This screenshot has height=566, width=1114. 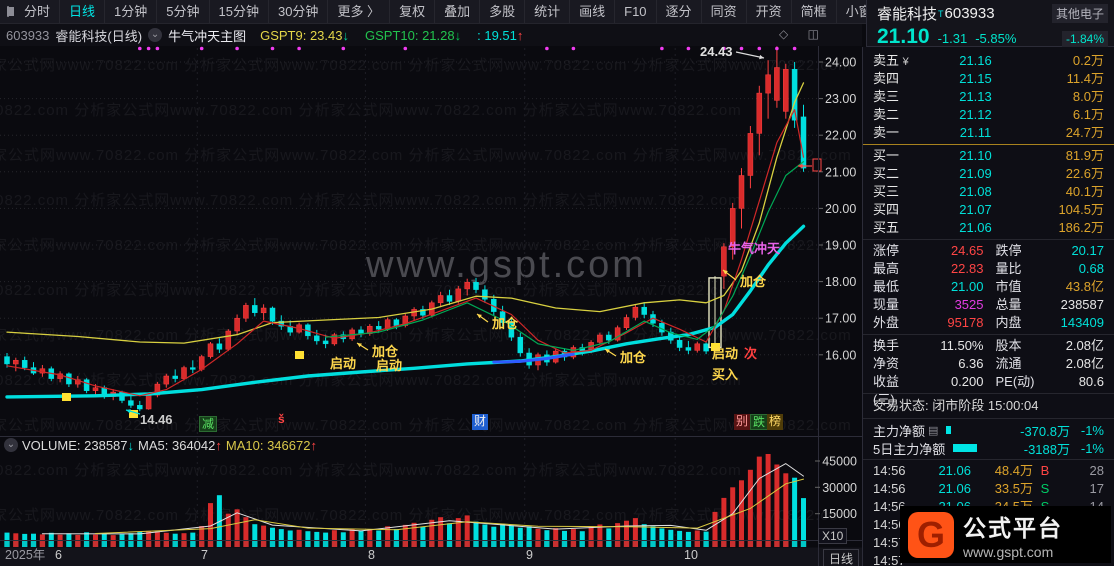 What do you see at coordinates (988, 156) in the screenshot?
I see `order-book-row: 买一 21.10 81.9万` at bounding box center [988, 156].